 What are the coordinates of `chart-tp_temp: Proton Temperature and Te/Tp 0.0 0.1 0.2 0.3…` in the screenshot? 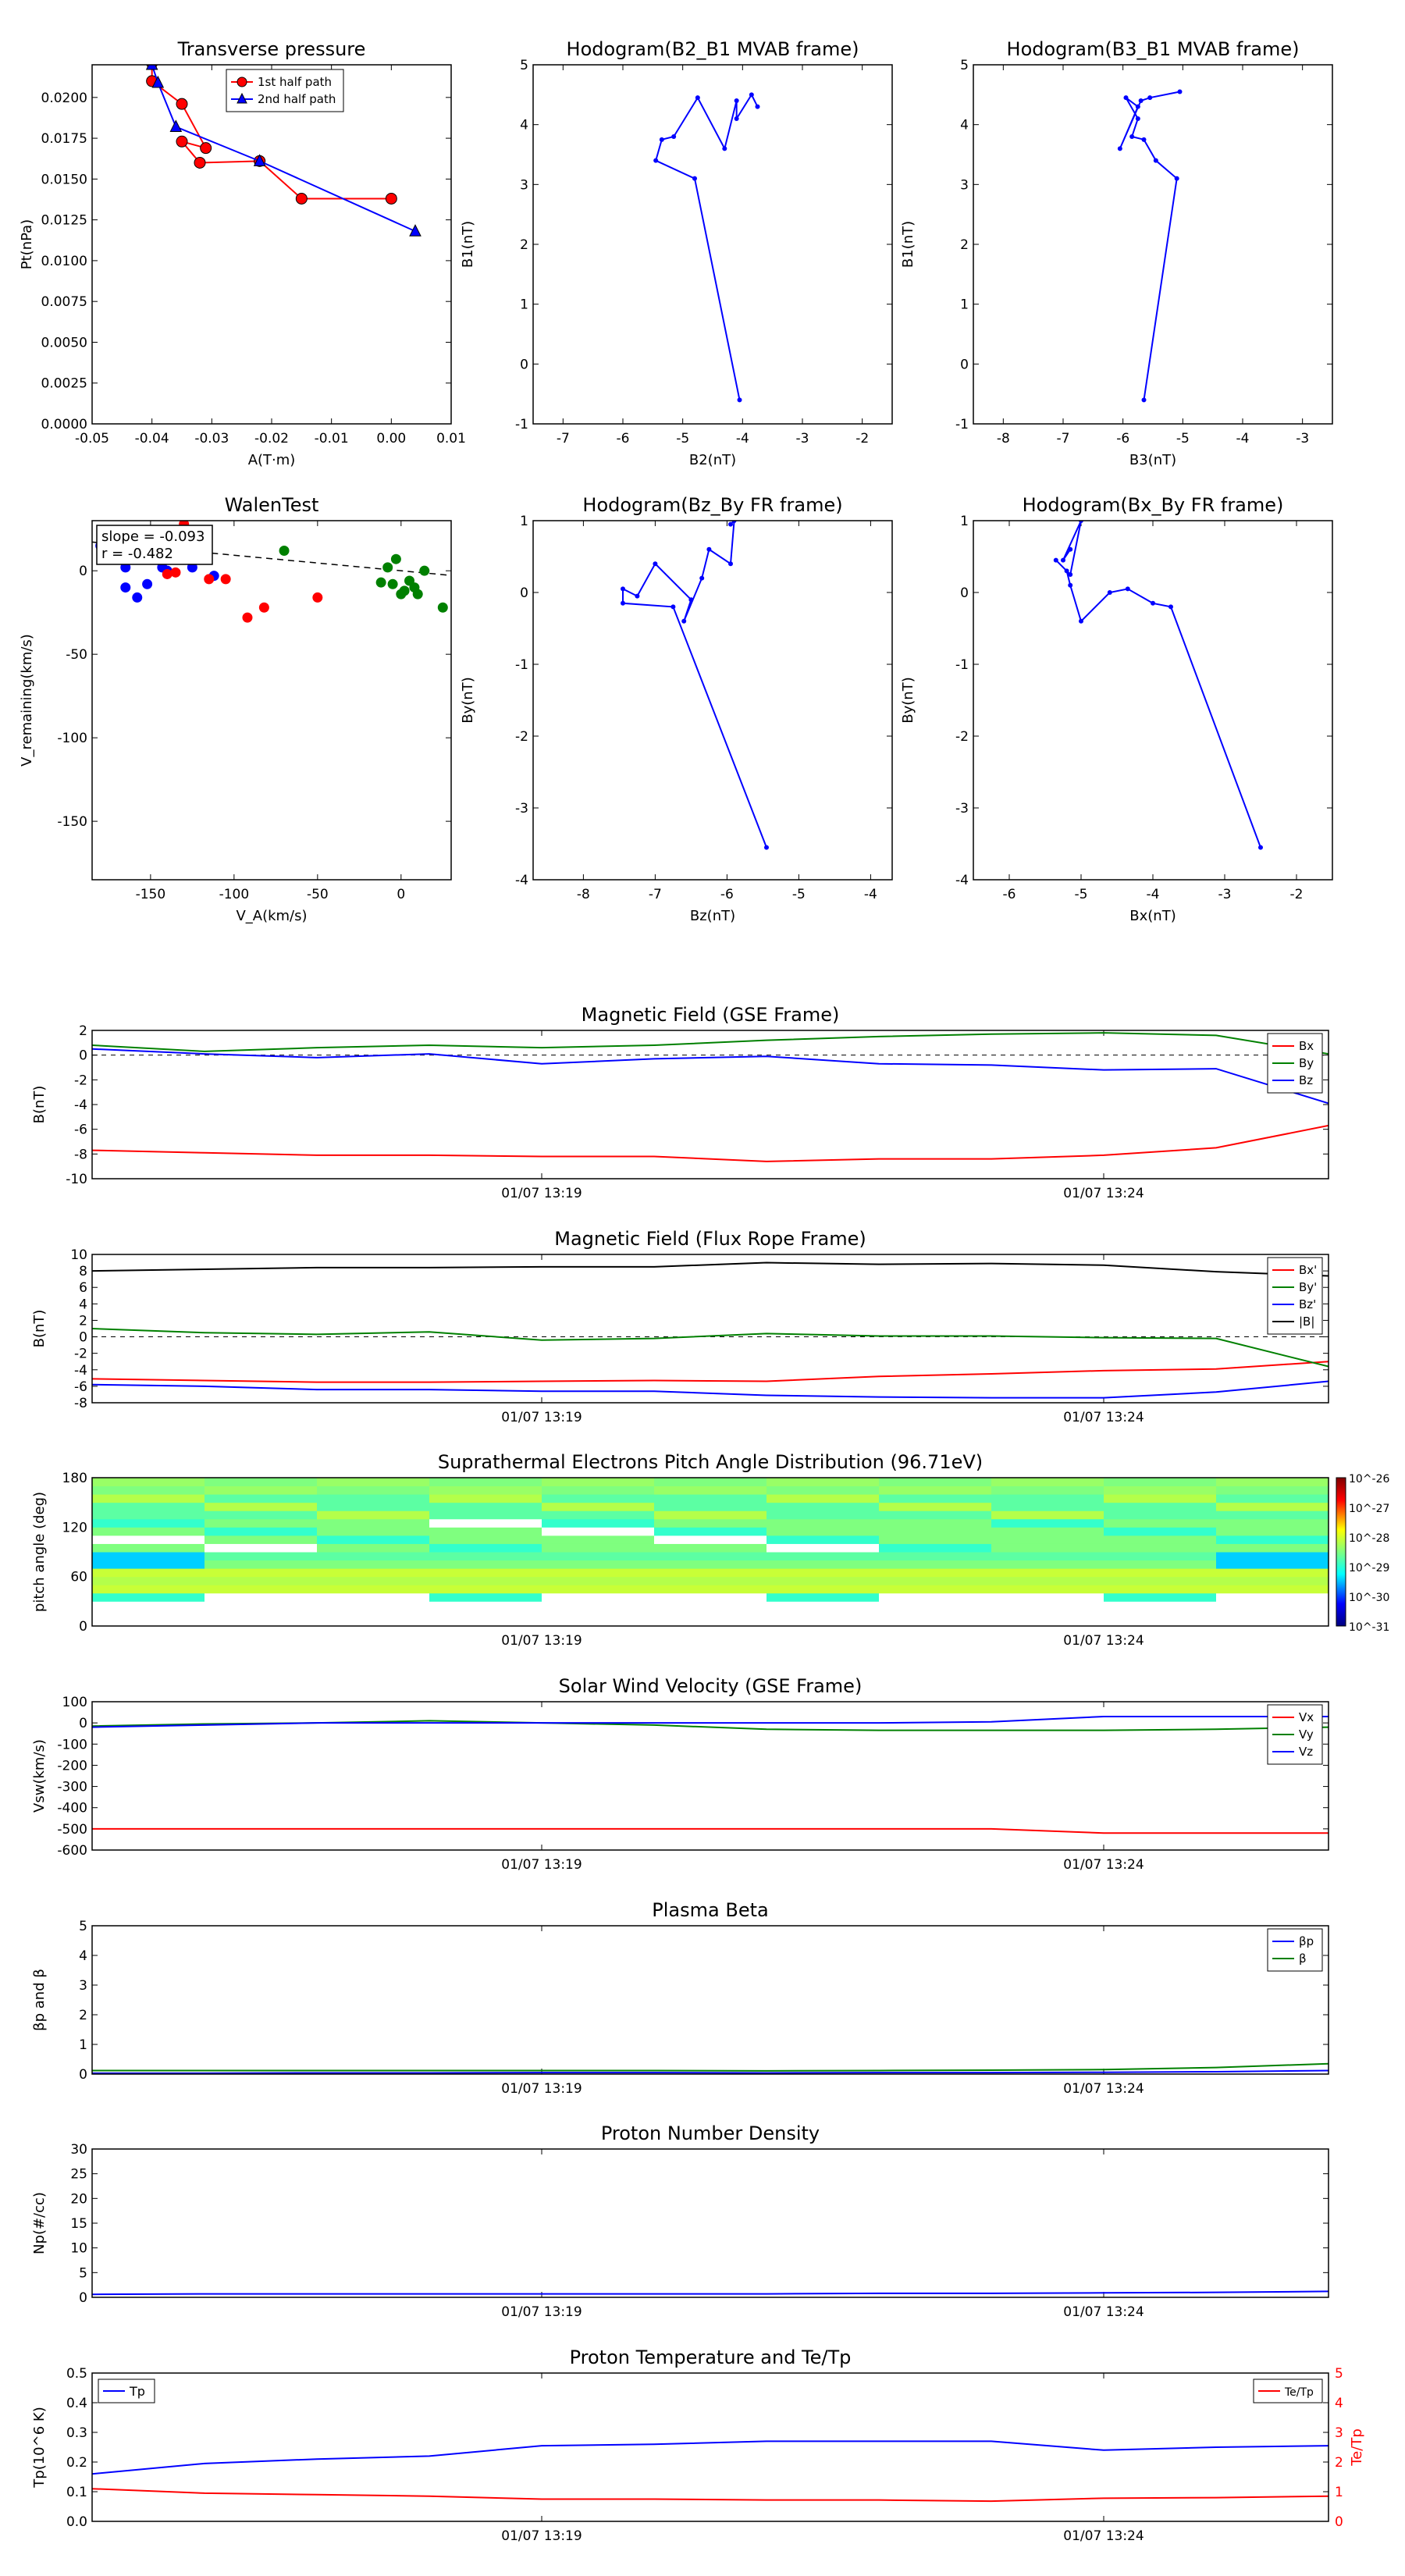 It's located at (698, 2445).